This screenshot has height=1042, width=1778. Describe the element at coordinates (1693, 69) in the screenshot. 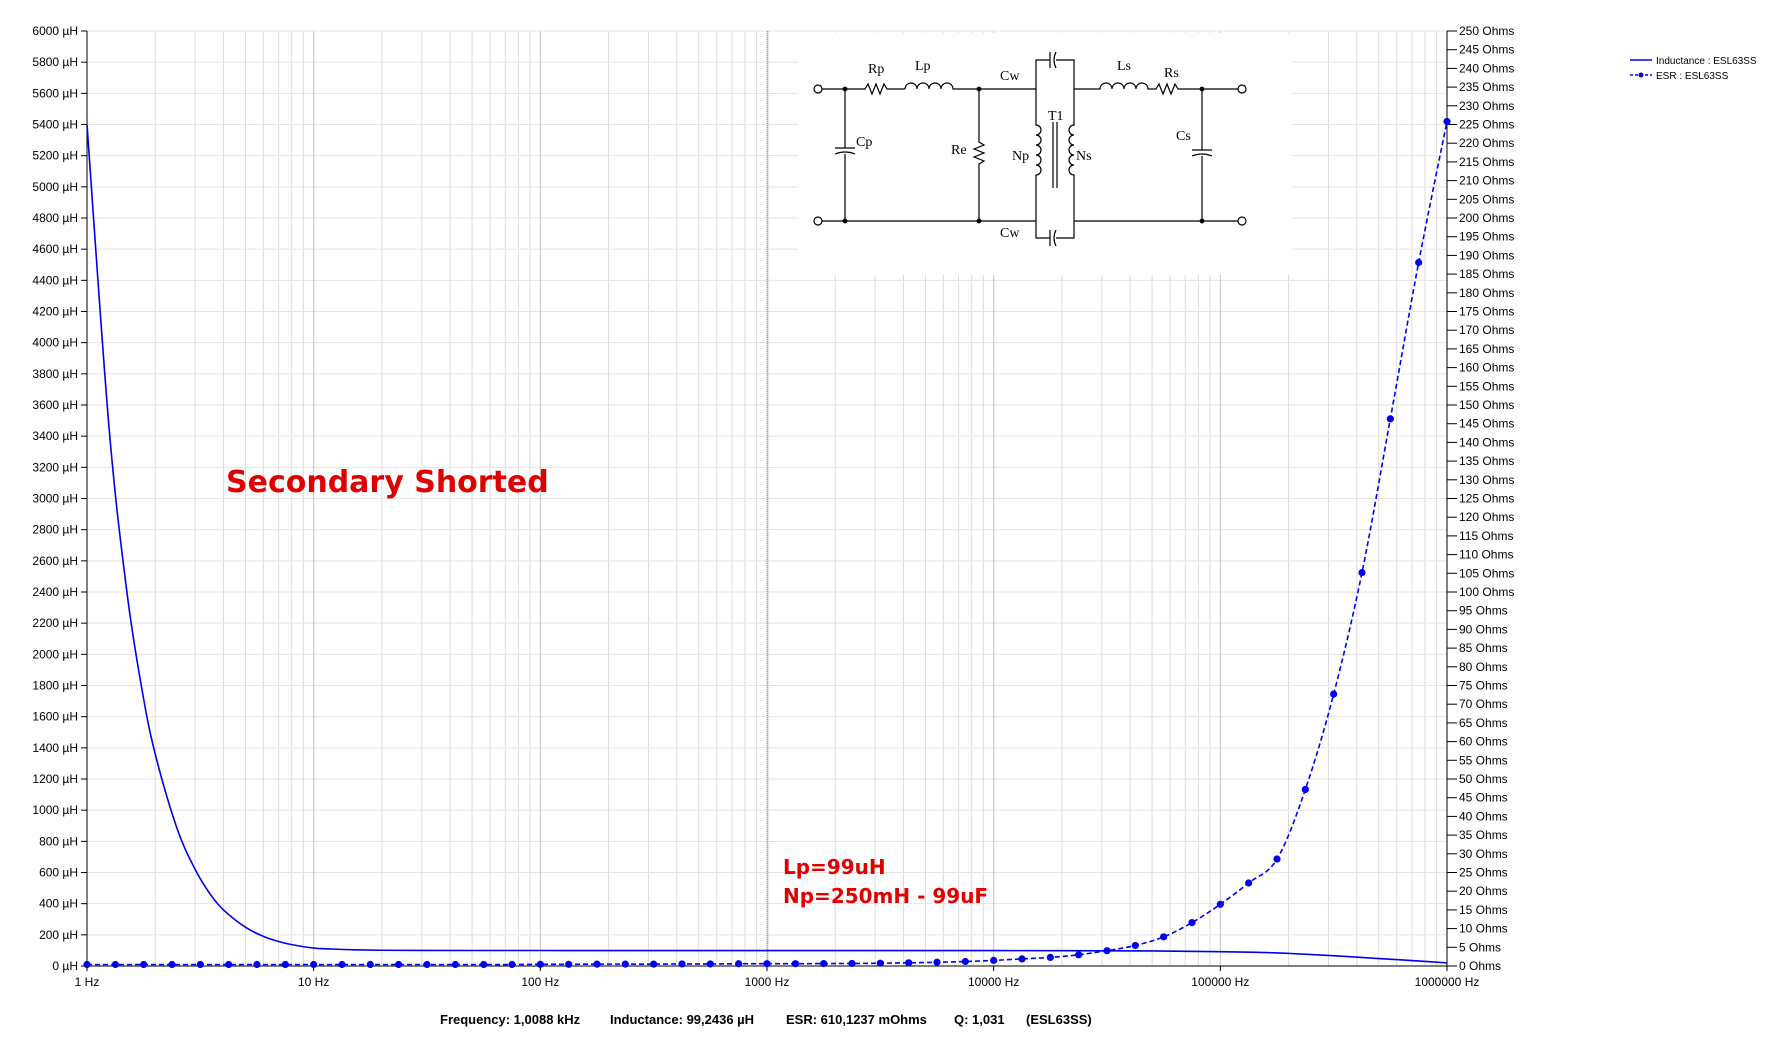

I see `legend: Inductance : ESL63SS ESR : ESL63SS` at that location.